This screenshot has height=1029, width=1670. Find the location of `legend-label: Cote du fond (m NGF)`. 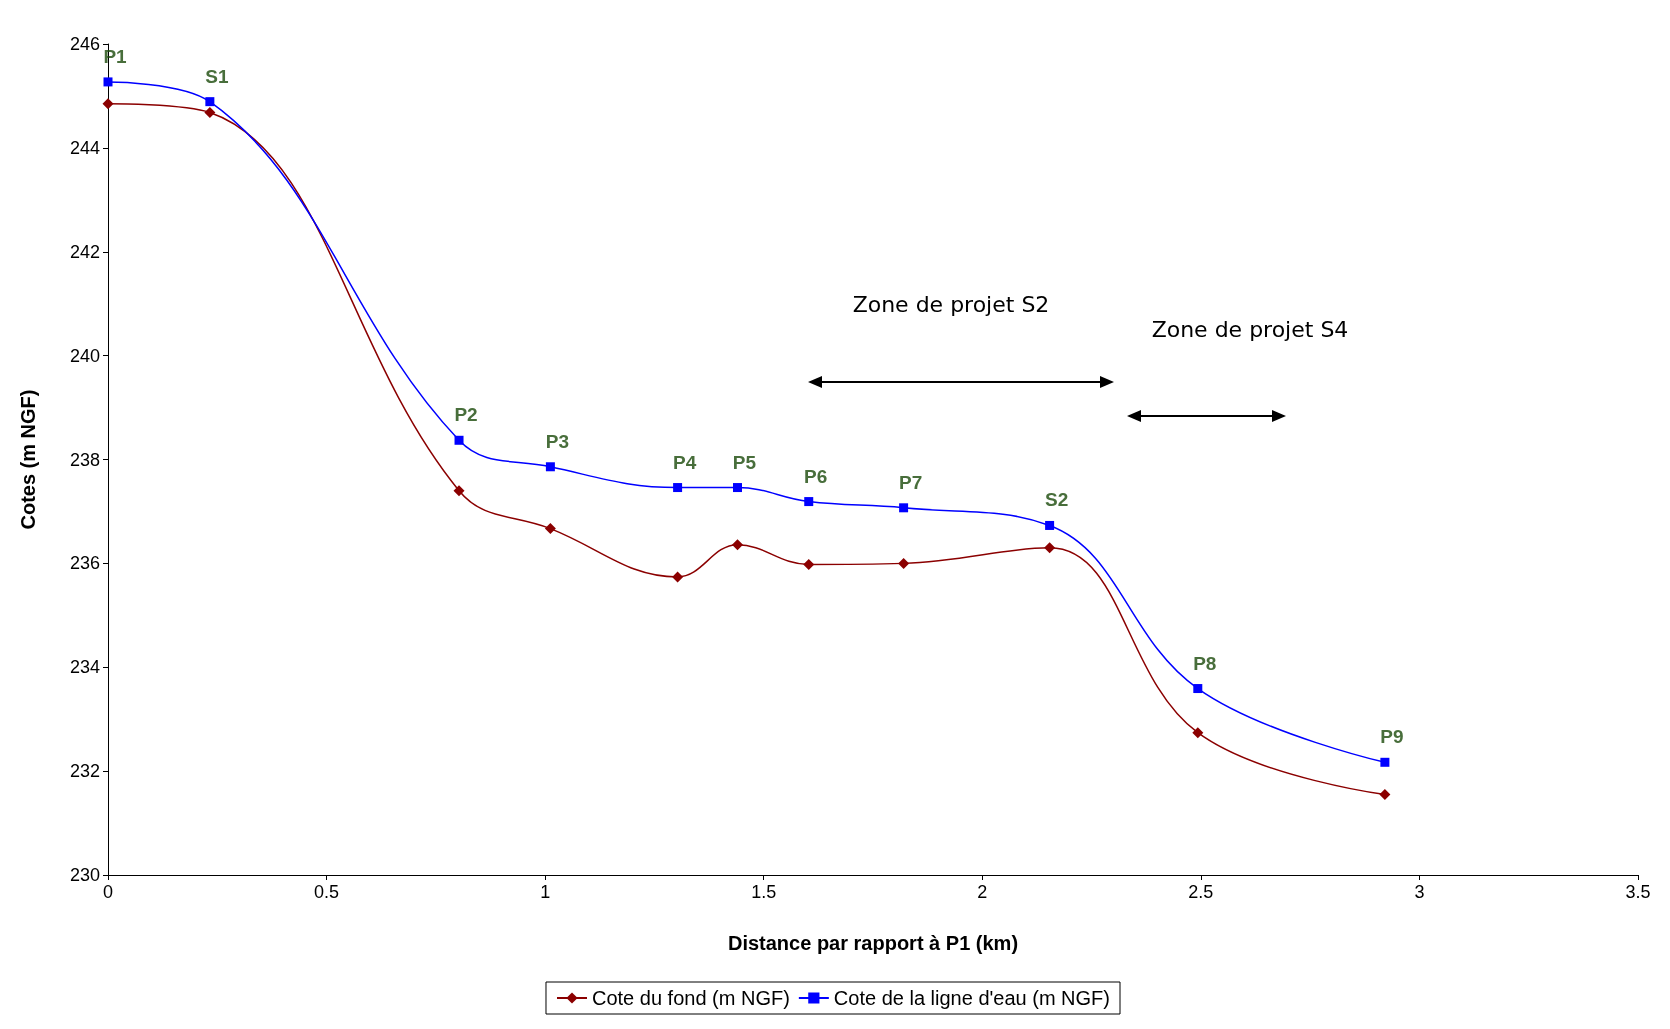

legend-label: Cote du fond (m NGF) is located at coordinates (691, 998).